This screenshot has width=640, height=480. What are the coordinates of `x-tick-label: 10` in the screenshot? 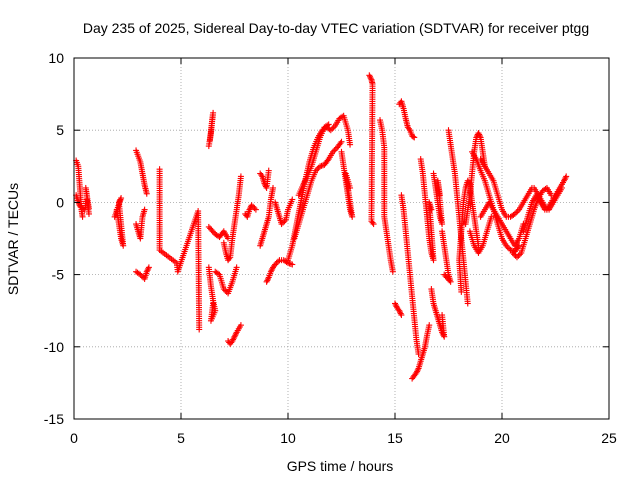 It's located at (288, 438).